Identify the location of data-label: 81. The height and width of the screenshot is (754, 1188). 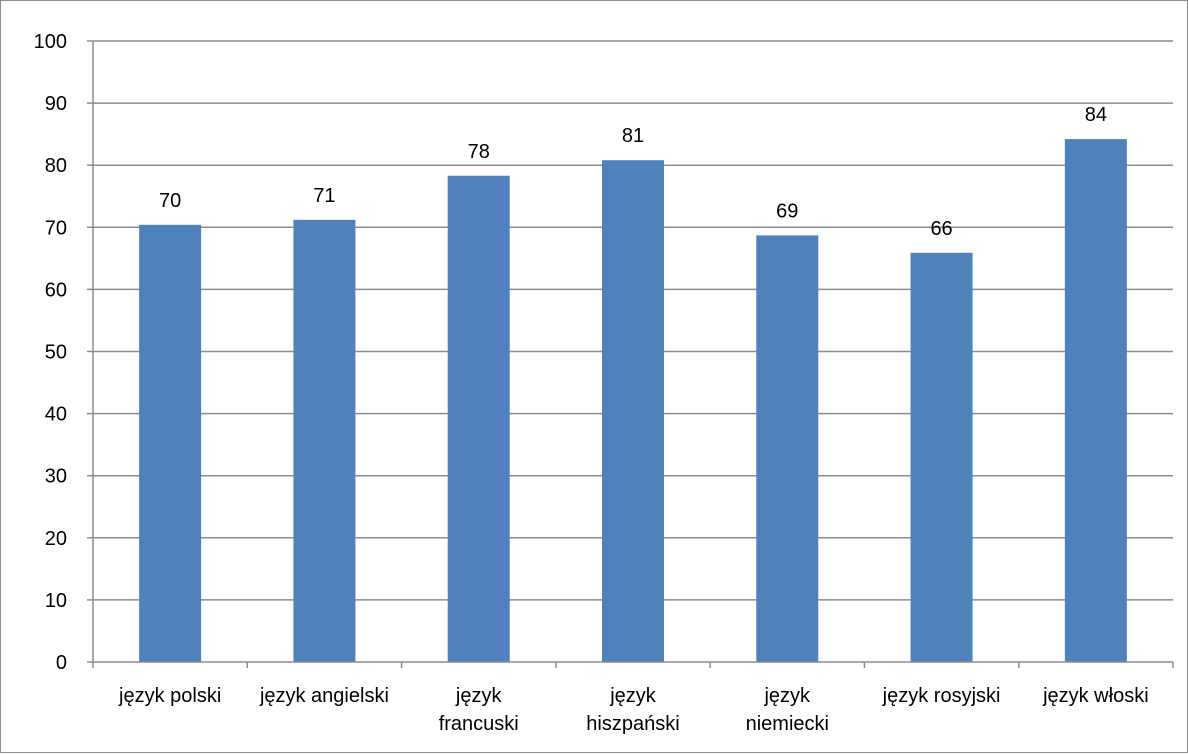
(633, 136).